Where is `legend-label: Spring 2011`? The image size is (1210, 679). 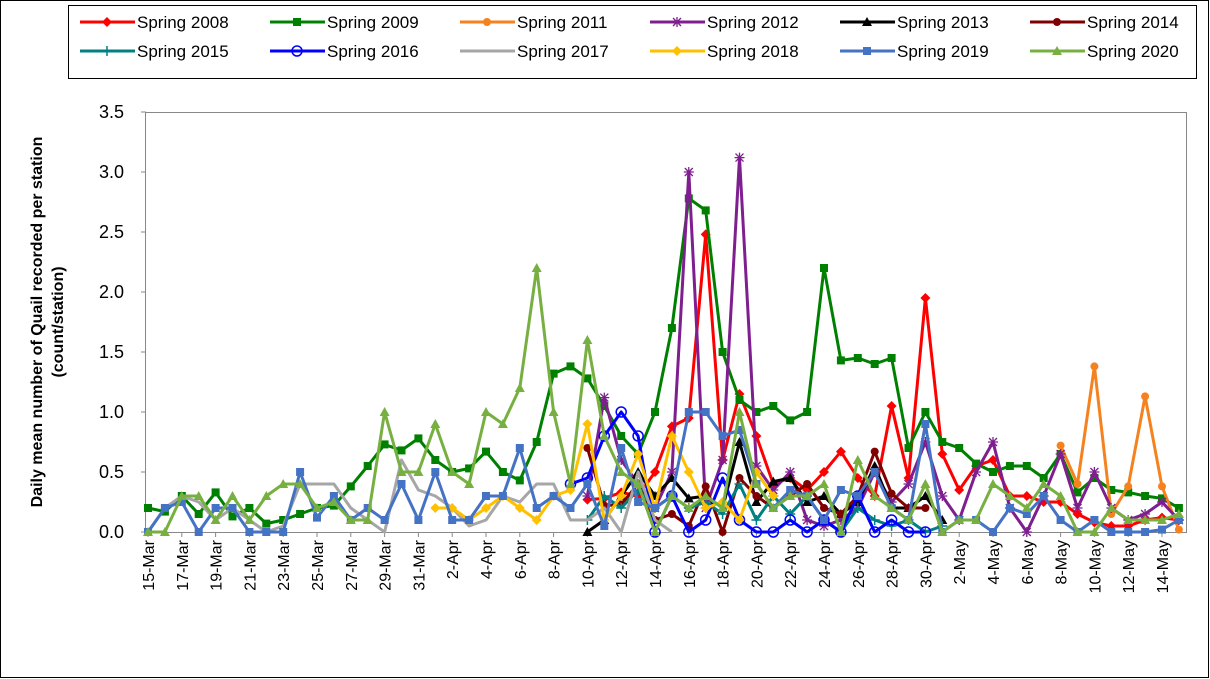
legend-label: Spring 2011 is located at coordinates (562, 22).